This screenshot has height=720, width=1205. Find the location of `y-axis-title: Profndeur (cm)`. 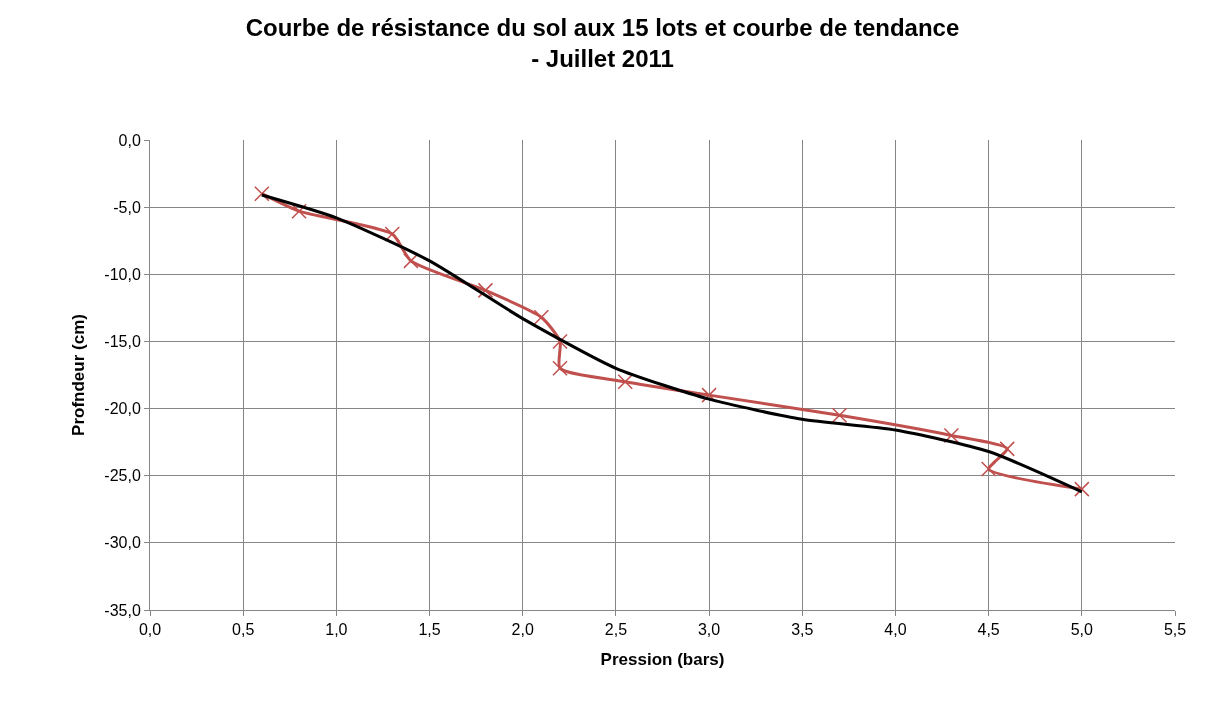

y-axis-title: Profndeur (cm) is located at coordinates (78, 375).